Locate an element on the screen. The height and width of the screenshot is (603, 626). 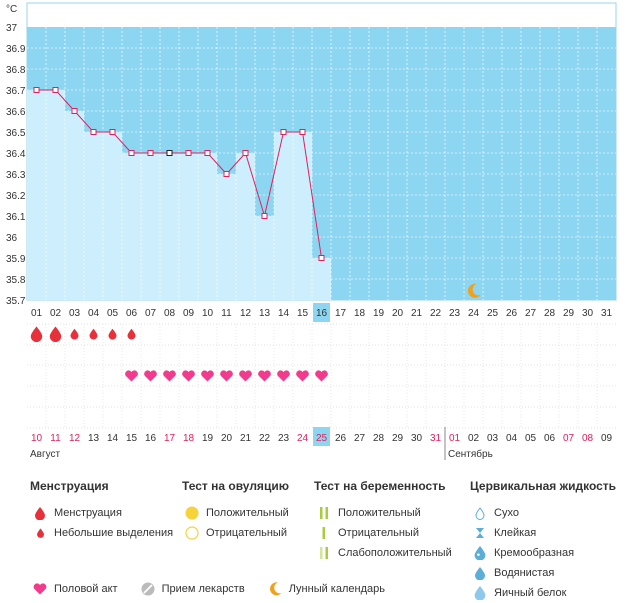
cycle-day-label: 06 is located at coordinates (132, 313).